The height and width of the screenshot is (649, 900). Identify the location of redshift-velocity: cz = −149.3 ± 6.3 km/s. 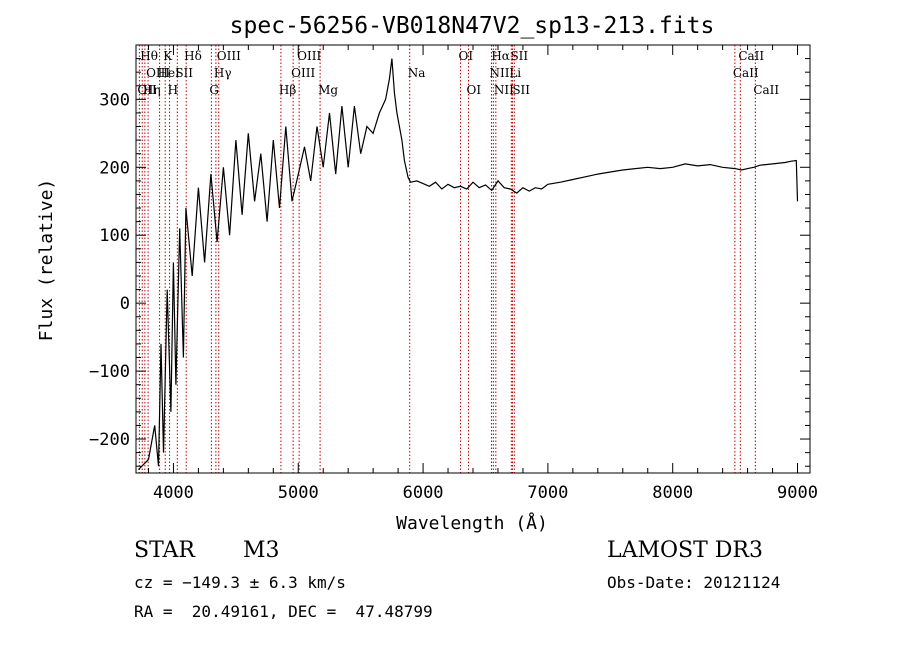
(240, 582).